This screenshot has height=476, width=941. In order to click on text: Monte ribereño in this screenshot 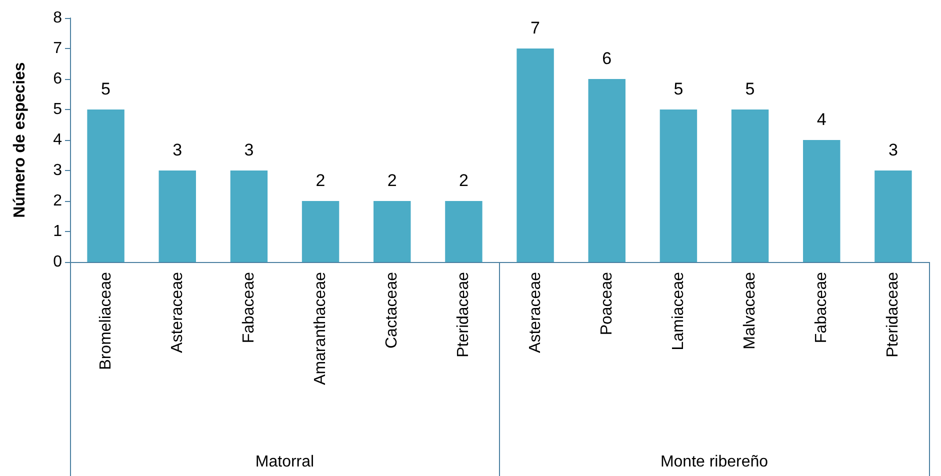, I will do `click(714, 462)`.